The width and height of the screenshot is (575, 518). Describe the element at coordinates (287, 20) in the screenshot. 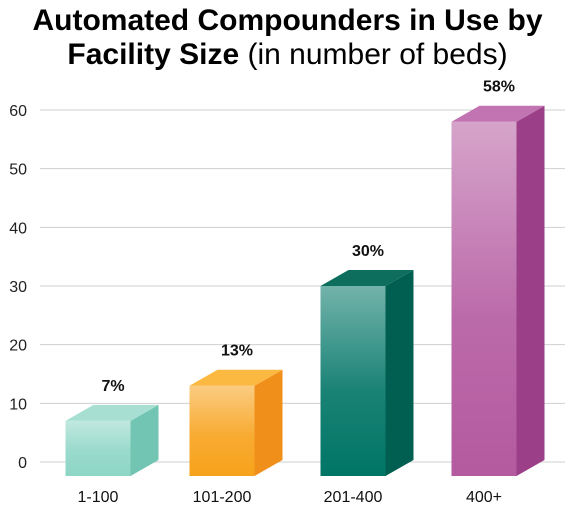

I see `title-line-1: Automated Compounders in Use by` at that location.